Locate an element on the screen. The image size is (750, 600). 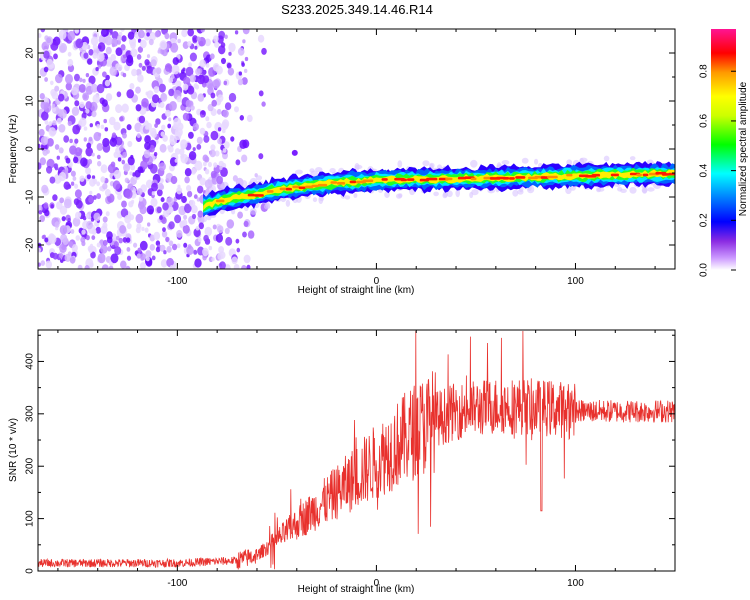
chart-title: S233.2025.349.14.46.R14 is located at coordinates (357, 9).